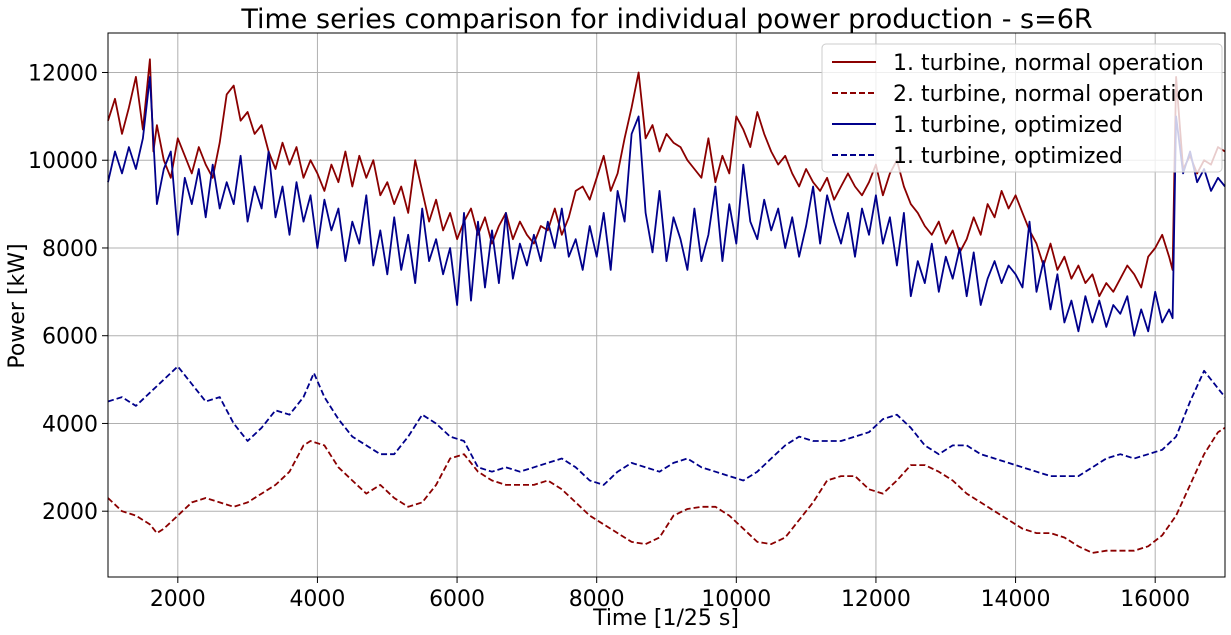  What do you see at coordinates (670, 594) in the screenshot?
I see `x-axis: 2000 4000 6000 8000 10000 12000 14000 16000` at bounding box center [670, 594].